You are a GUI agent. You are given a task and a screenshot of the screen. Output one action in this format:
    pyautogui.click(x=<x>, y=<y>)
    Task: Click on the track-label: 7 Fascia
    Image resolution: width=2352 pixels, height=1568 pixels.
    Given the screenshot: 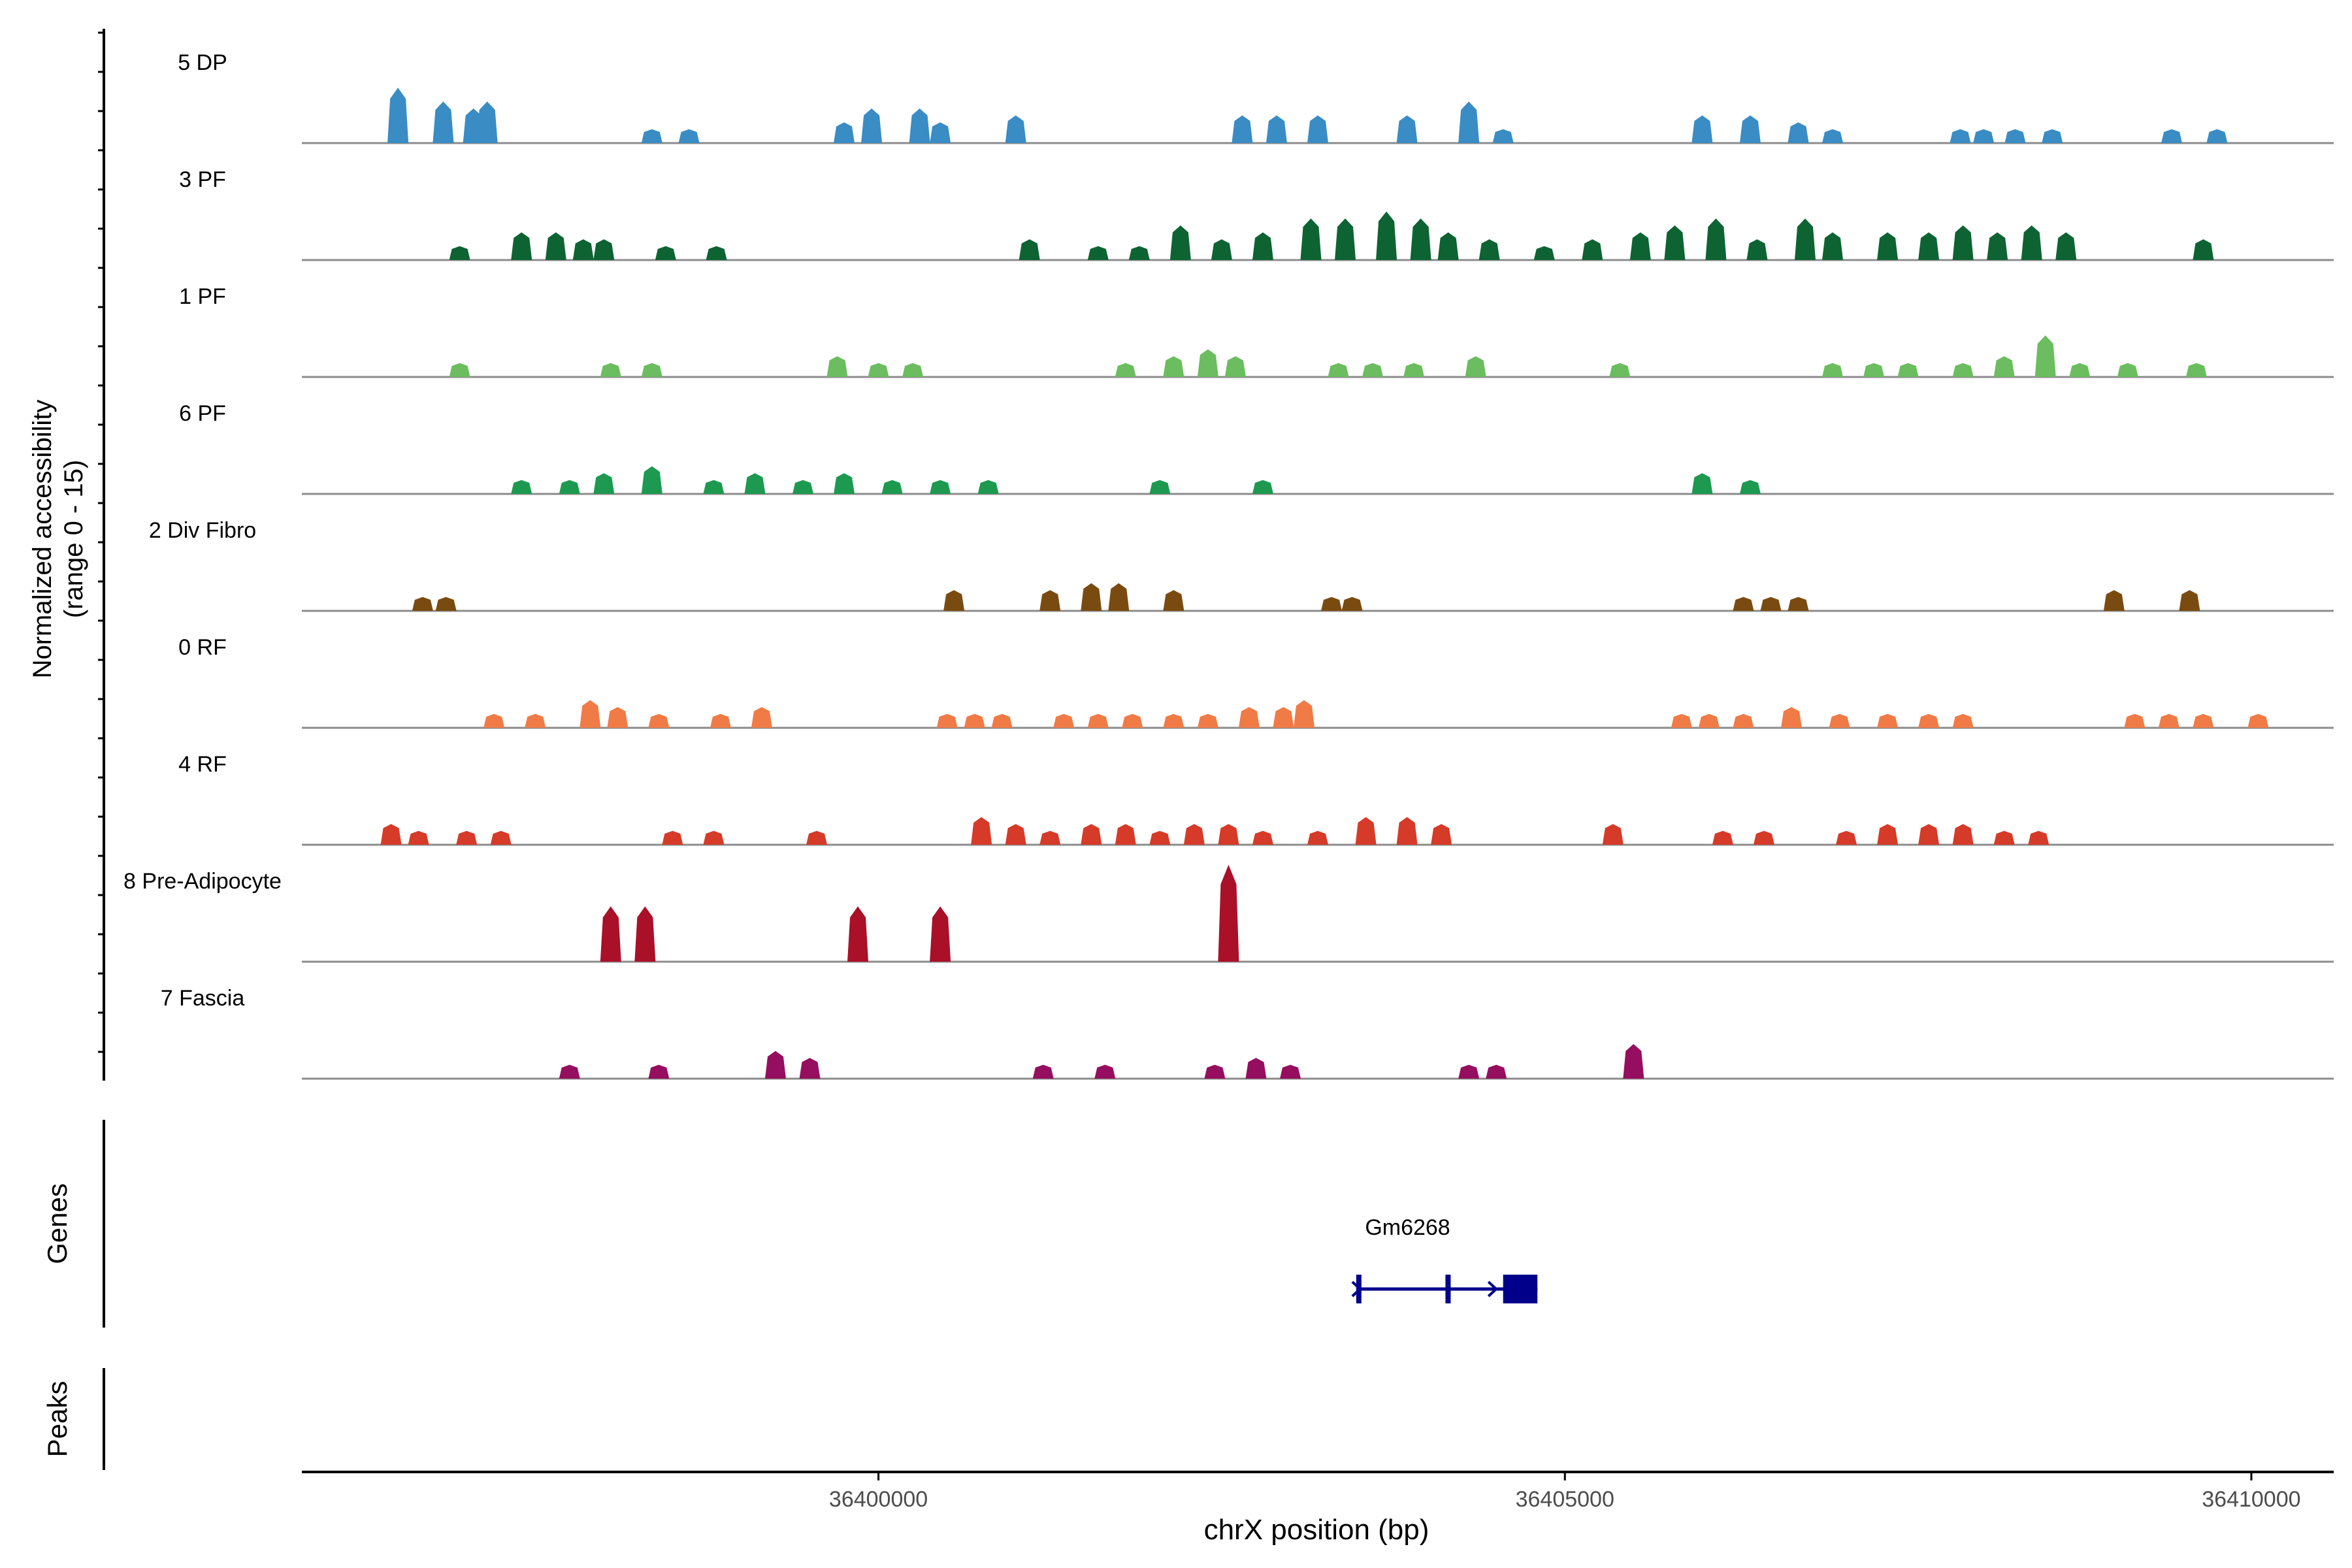 What is the action you would take?
    pyautogui.click(x=203, y=998)
    